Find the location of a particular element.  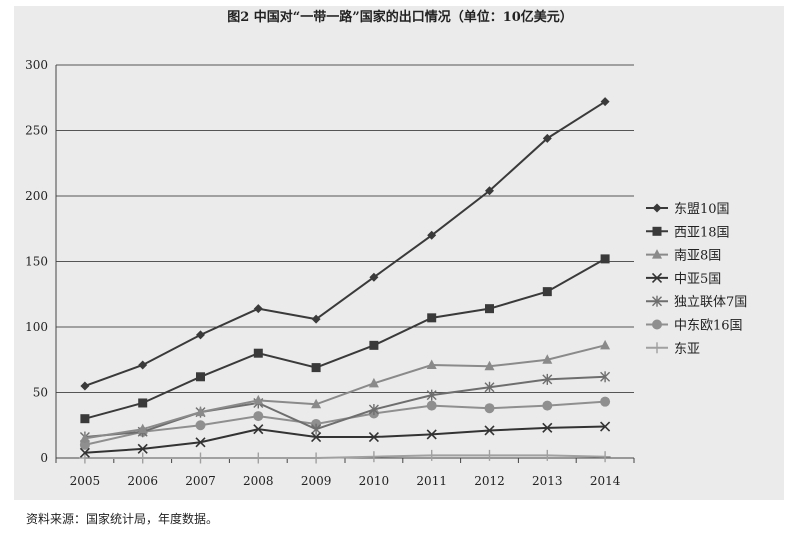

y-tick-label: 150 is located at coordinates (36, 262).